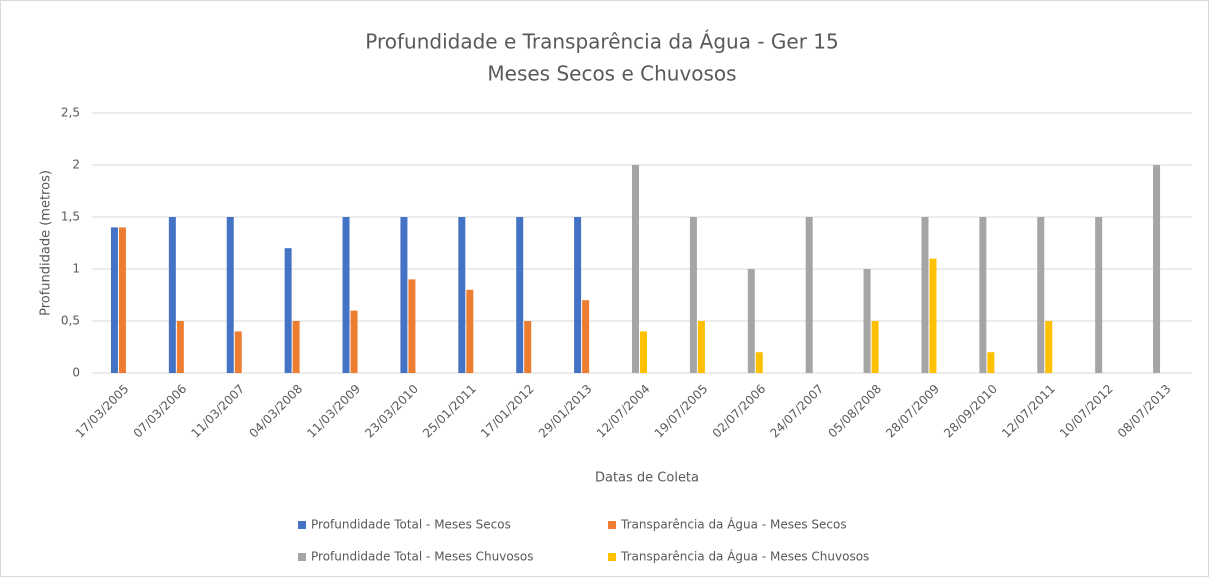 This screenshot has width=1213, height=577. What do you see at coordinates (76, 269) in the screenshot?
I see `y-tick-label: 1` at bounding box center [76, 269].